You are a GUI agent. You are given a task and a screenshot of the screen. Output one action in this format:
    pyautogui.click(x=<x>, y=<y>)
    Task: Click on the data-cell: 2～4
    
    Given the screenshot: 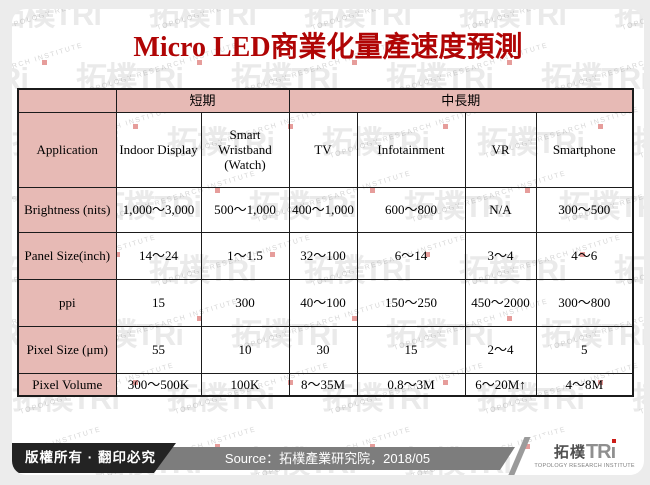 What is the action you would take?
    pyautogui.click(x=500, y=349)
    